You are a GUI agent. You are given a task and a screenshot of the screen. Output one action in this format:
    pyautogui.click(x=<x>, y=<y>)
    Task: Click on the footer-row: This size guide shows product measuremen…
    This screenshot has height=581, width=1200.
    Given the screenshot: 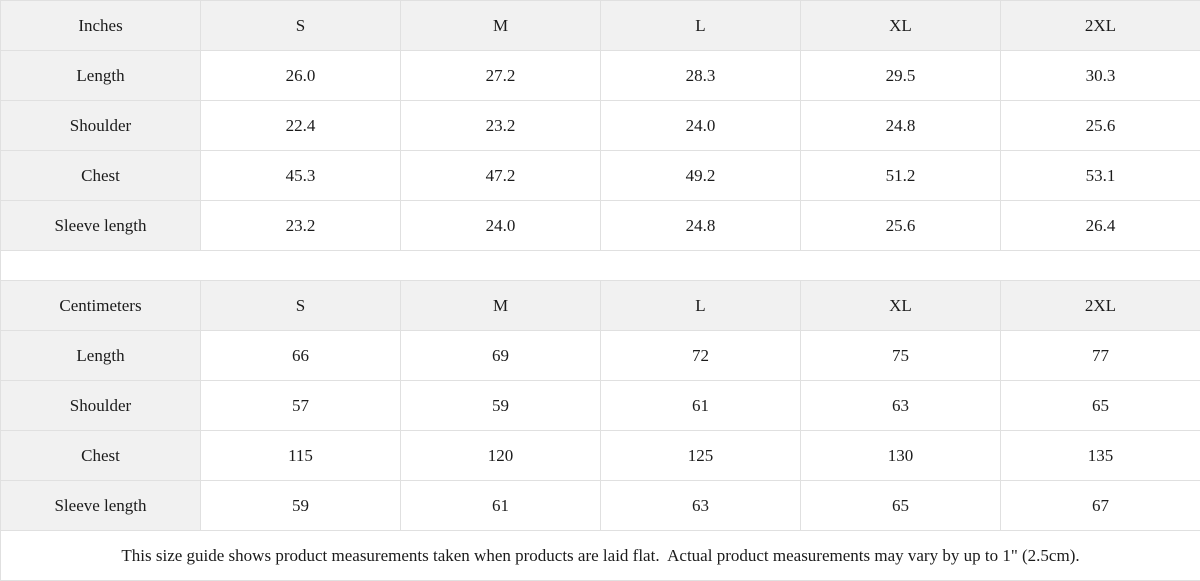 What is the action you would take?
    pyautogui.click(x=600, y=556)
    